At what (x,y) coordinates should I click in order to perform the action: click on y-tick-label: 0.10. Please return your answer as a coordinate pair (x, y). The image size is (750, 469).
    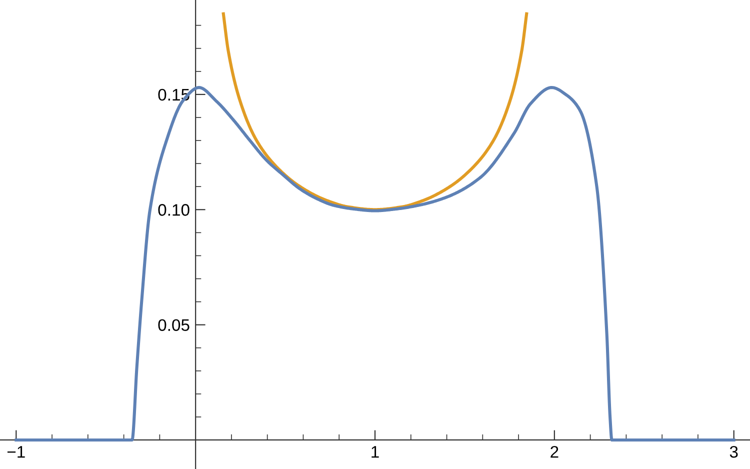
    Looking at the image, I should click on (174, 210).